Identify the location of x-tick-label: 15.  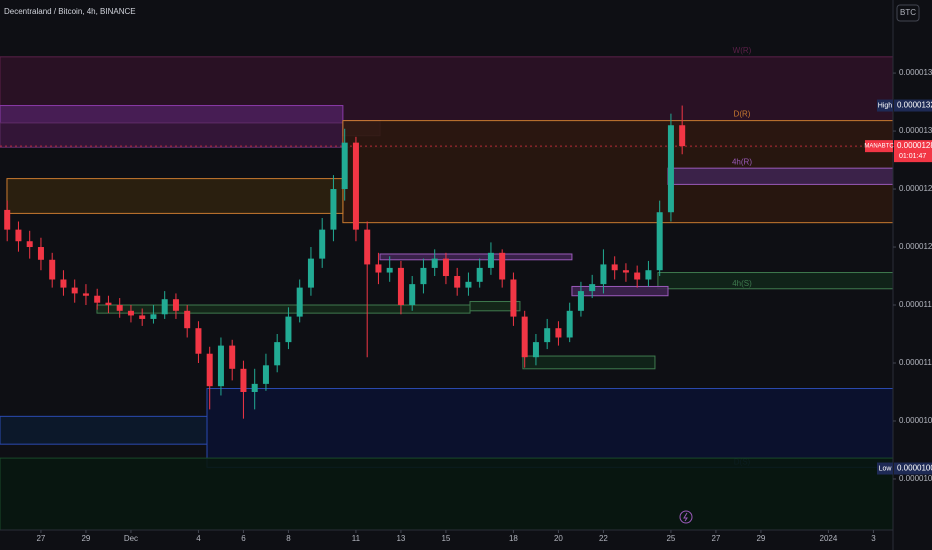
(445, 538).